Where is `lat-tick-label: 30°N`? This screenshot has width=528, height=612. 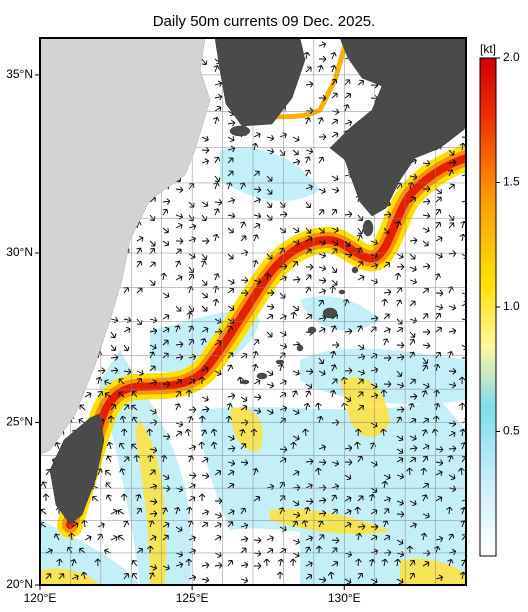
lat-tick-label: 30°N is located at coordinates (19, 252).